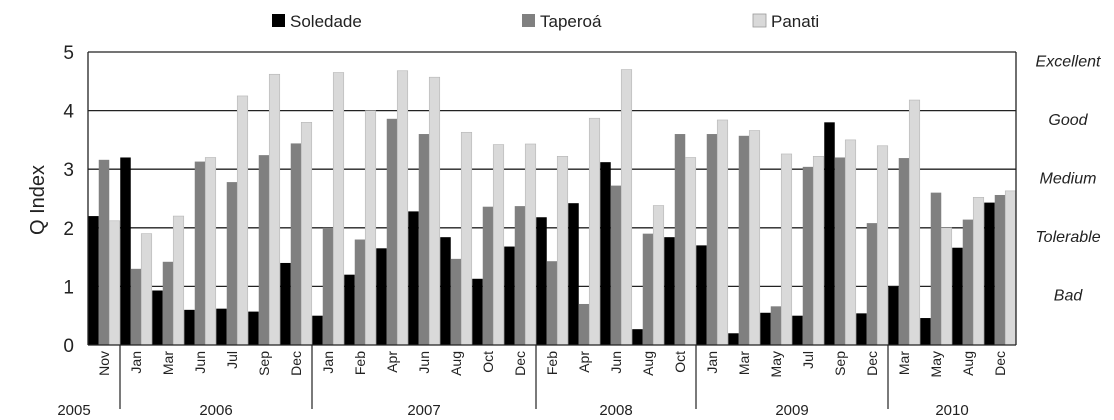 This screenshot has height=420, width=1114. I want to click on y-tick-label: 0, so click(68, 346).